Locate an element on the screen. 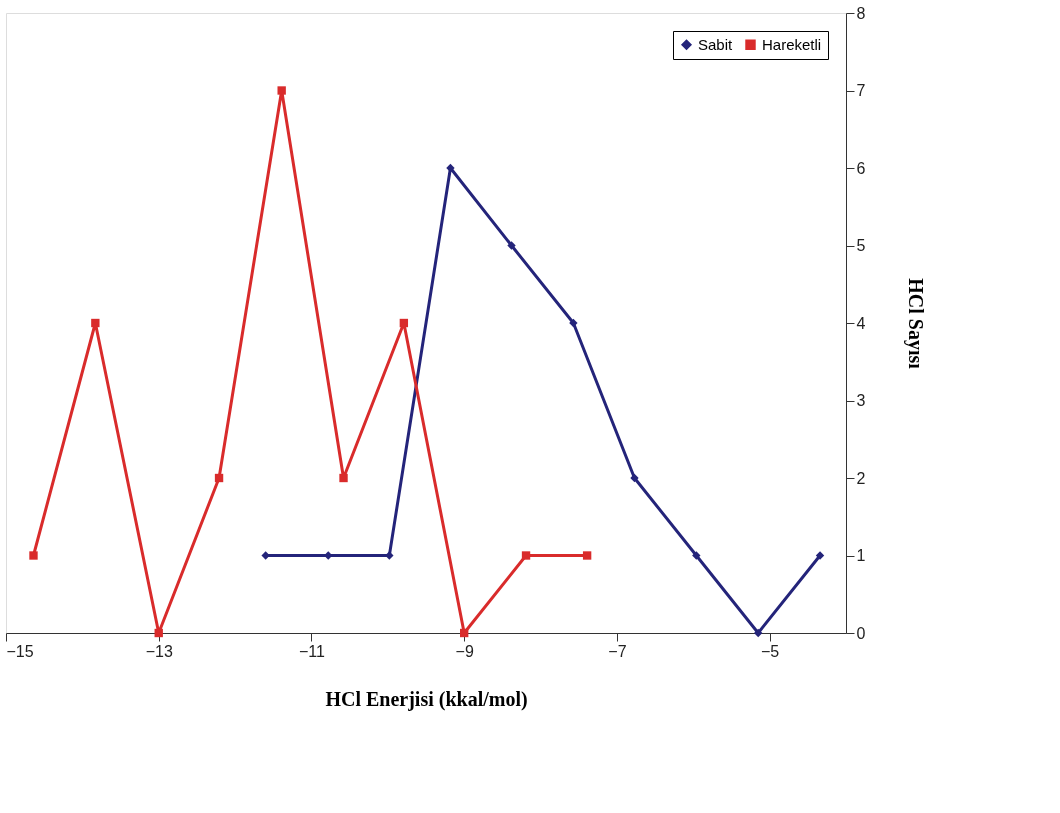 The height and width of the screenshot is (813, 1060). x-tick-label: −5 is located at coordinates (770, 651).